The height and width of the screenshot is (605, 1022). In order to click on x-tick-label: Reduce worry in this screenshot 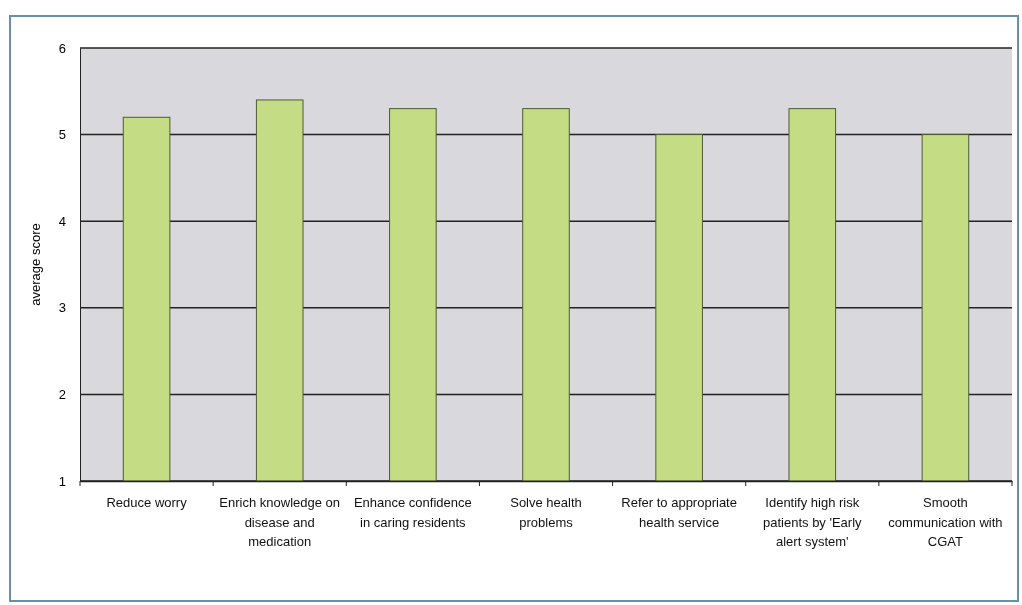, I will do `click(147, 502)`.